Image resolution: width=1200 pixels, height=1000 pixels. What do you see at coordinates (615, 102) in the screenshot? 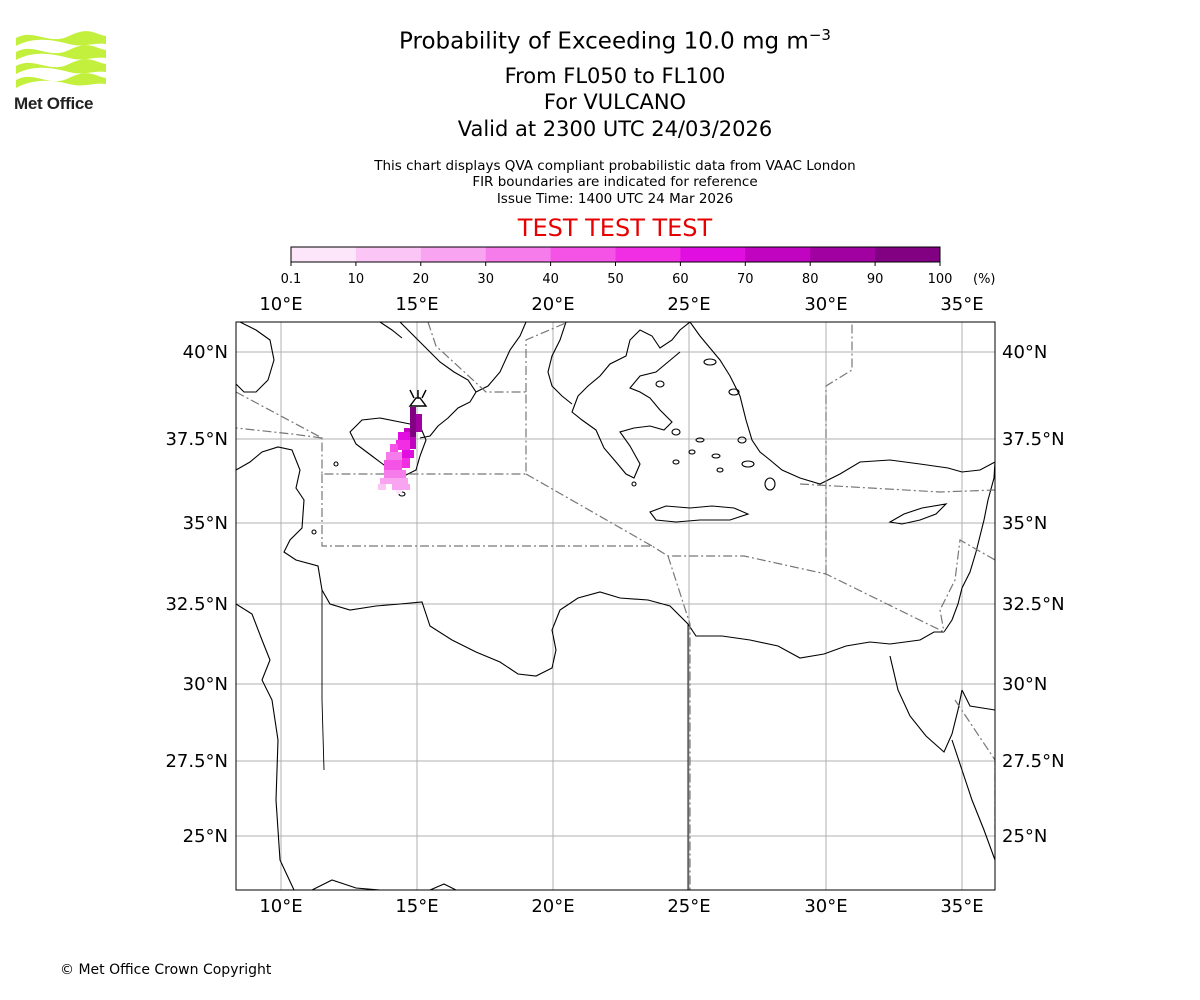
I see `volcano-name: For VULCANO` at bounding box center [615, 102].